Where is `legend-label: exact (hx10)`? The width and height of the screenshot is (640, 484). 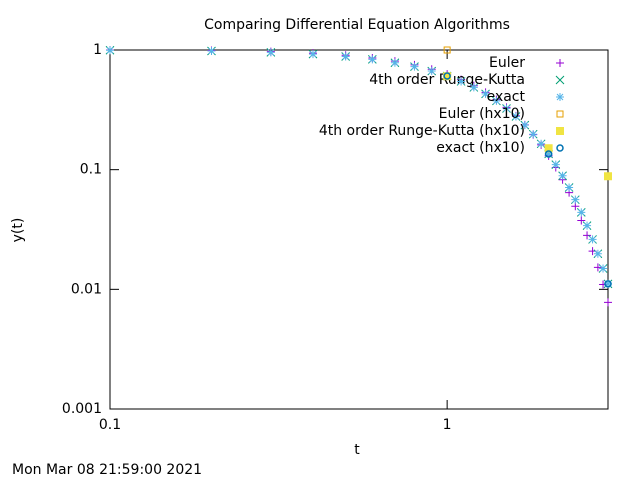
legend-label: exact (hx10) is located at coordinates (480, 148).